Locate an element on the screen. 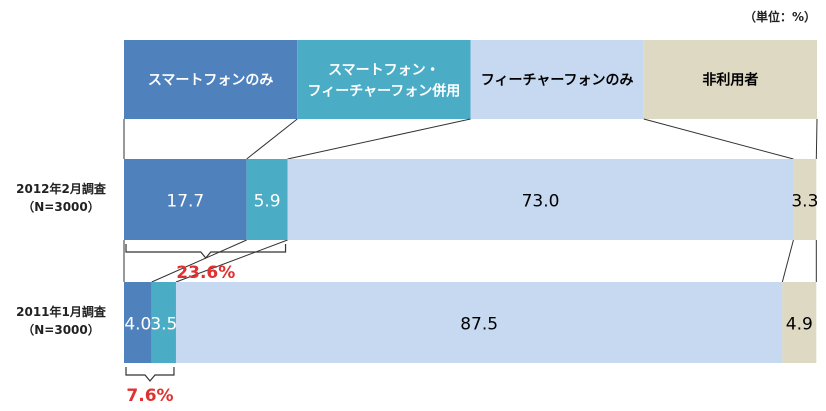  legend-label-3: 非利用者 is located at coordinates (730, 80).